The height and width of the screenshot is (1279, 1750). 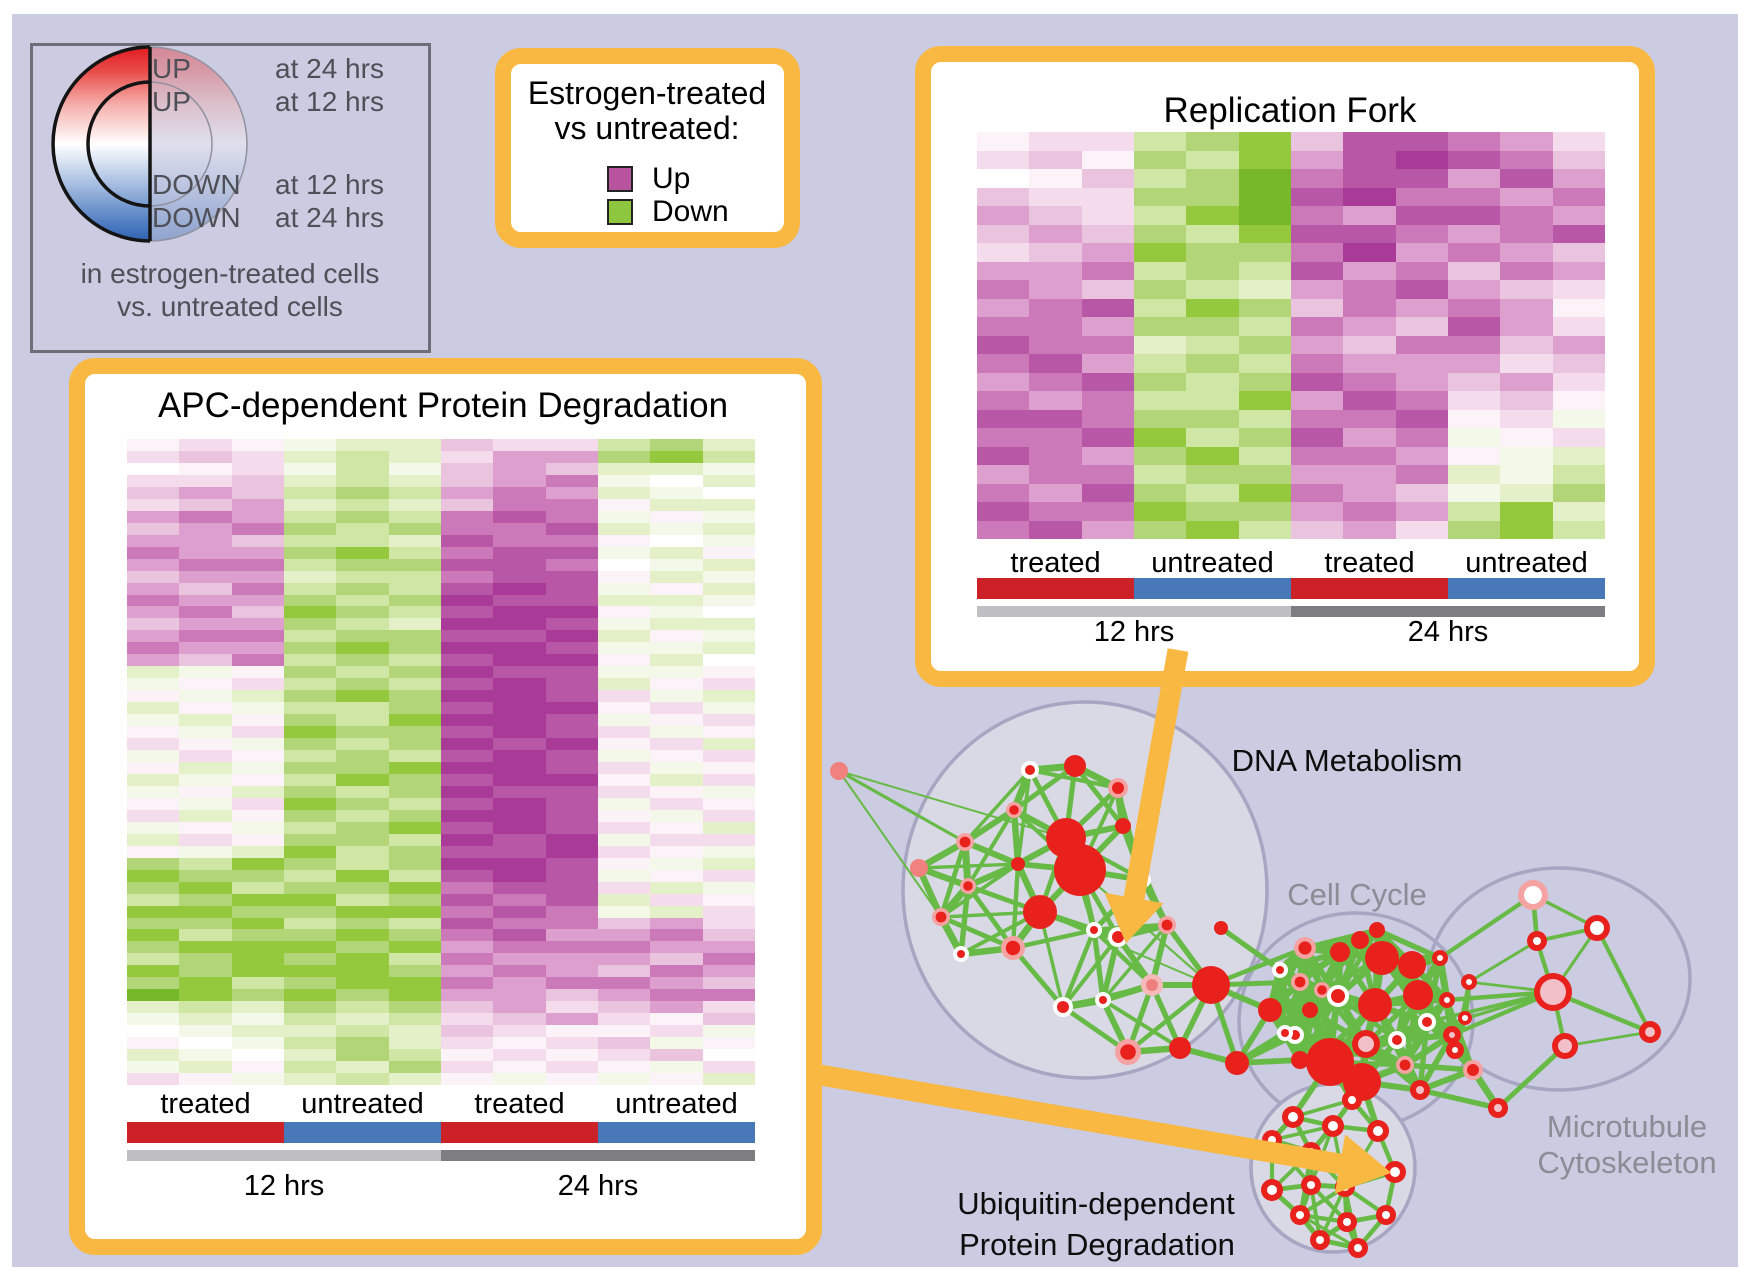 What do you see at coordinates (620, 212) in the screenshot?
I see `down-color-swatch` at bounding box center [620, 212].